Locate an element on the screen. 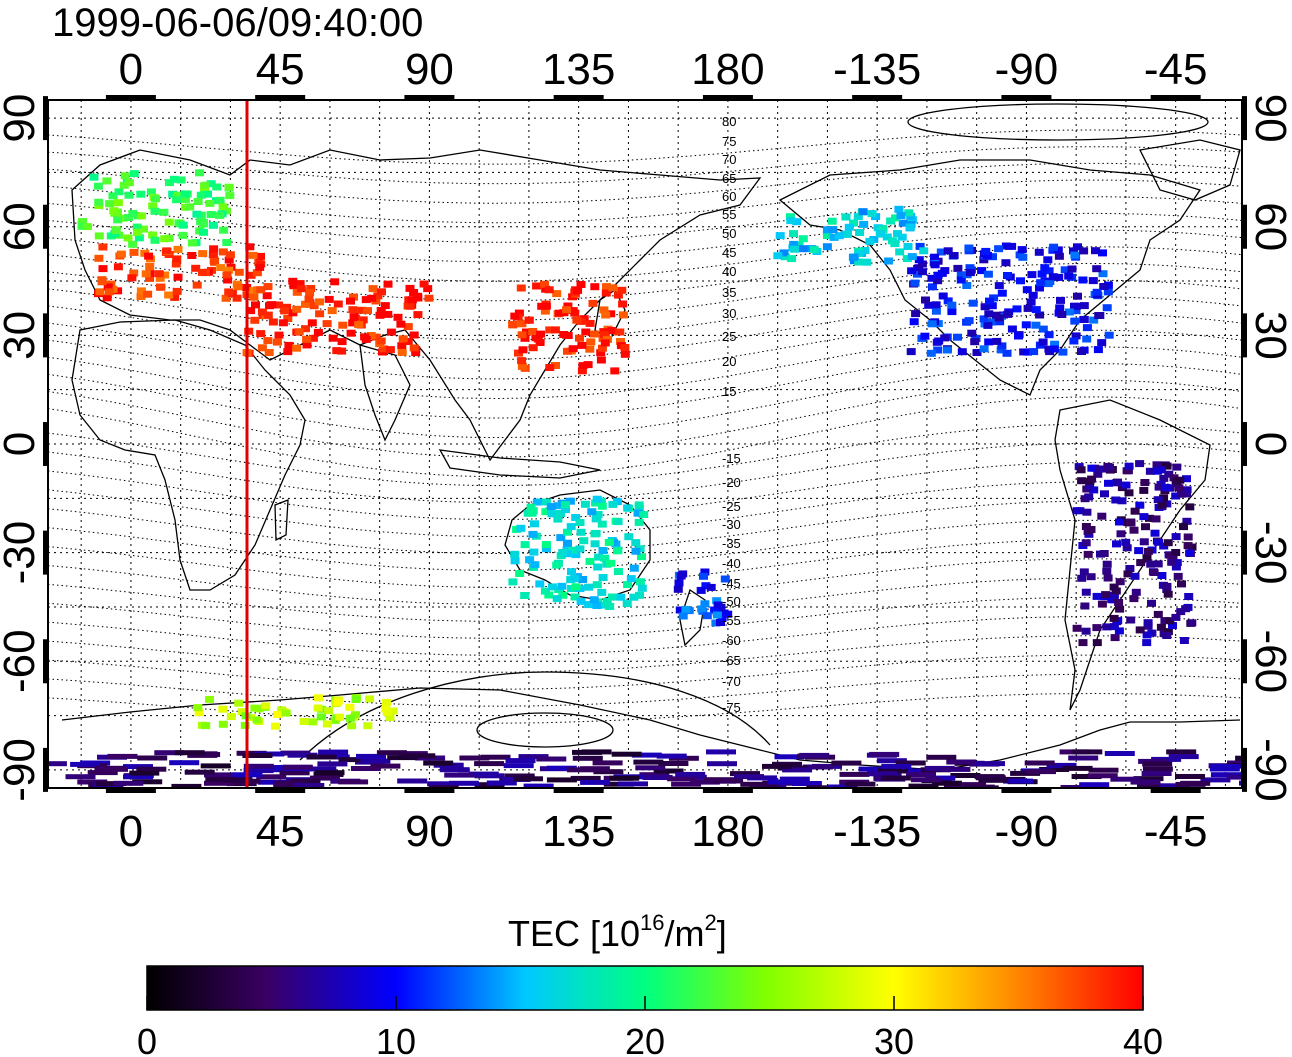 The width and height of the screenshot is (1292, 1057). mlat-contour is located at coordinates (645, 617).